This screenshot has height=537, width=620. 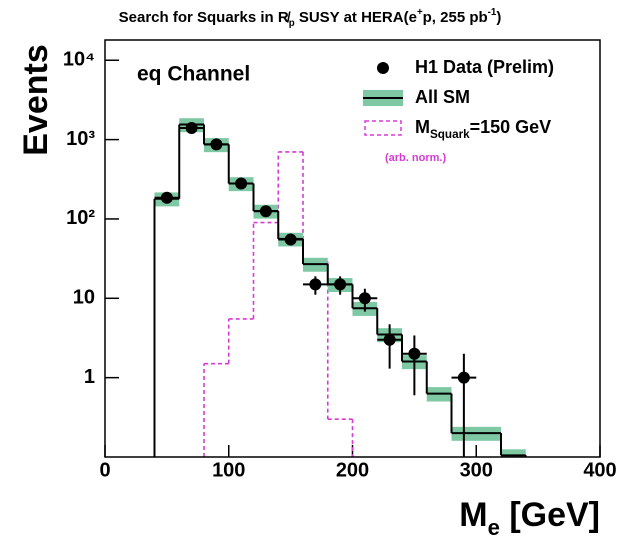 I want to click on y-tick-label: 10⁴, so click(x=79, y=60).